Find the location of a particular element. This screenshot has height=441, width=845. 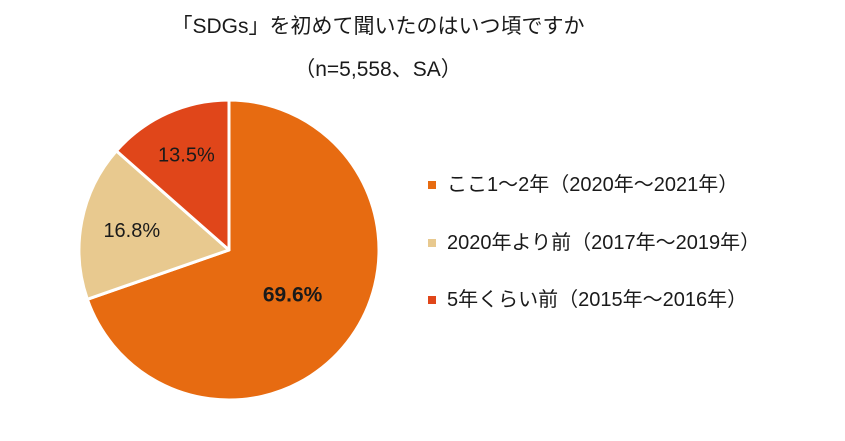

legend-item-2015-2016: 5年くらい前（2015年～2016年） is located at coordinates (587, 300).